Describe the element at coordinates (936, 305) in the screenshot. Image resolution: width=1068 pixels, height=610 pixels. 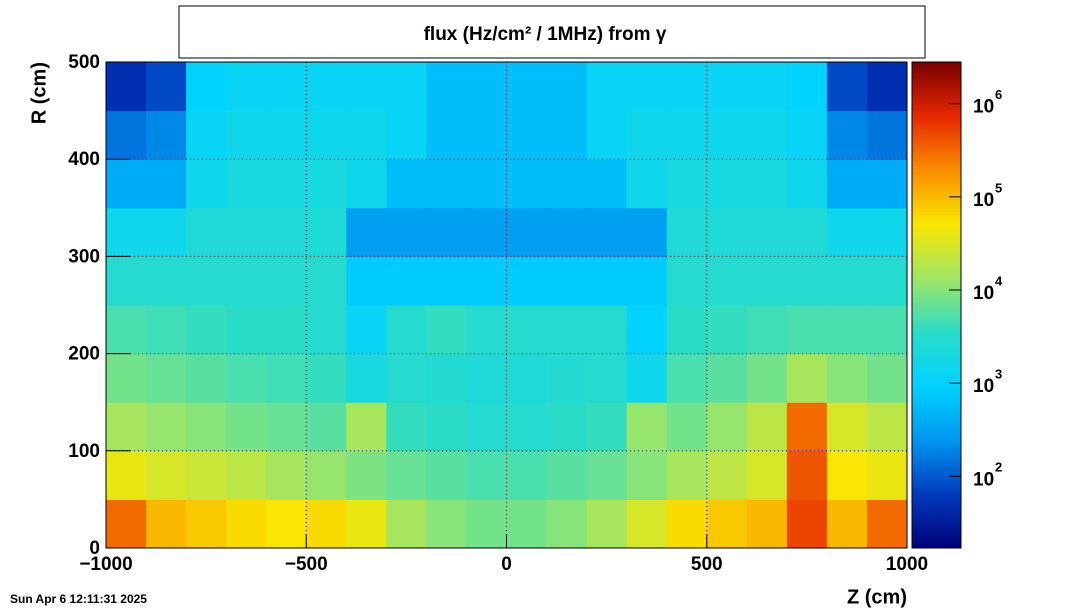
I see `color-bar` at that location.